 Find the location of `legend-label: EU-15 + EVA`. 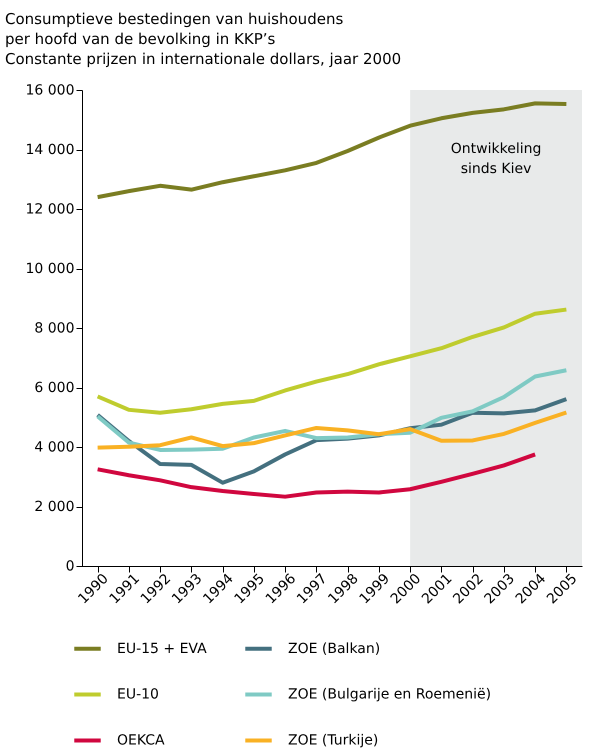

legend-label: EU-15 + EVA is located at coordinates (162, 648).